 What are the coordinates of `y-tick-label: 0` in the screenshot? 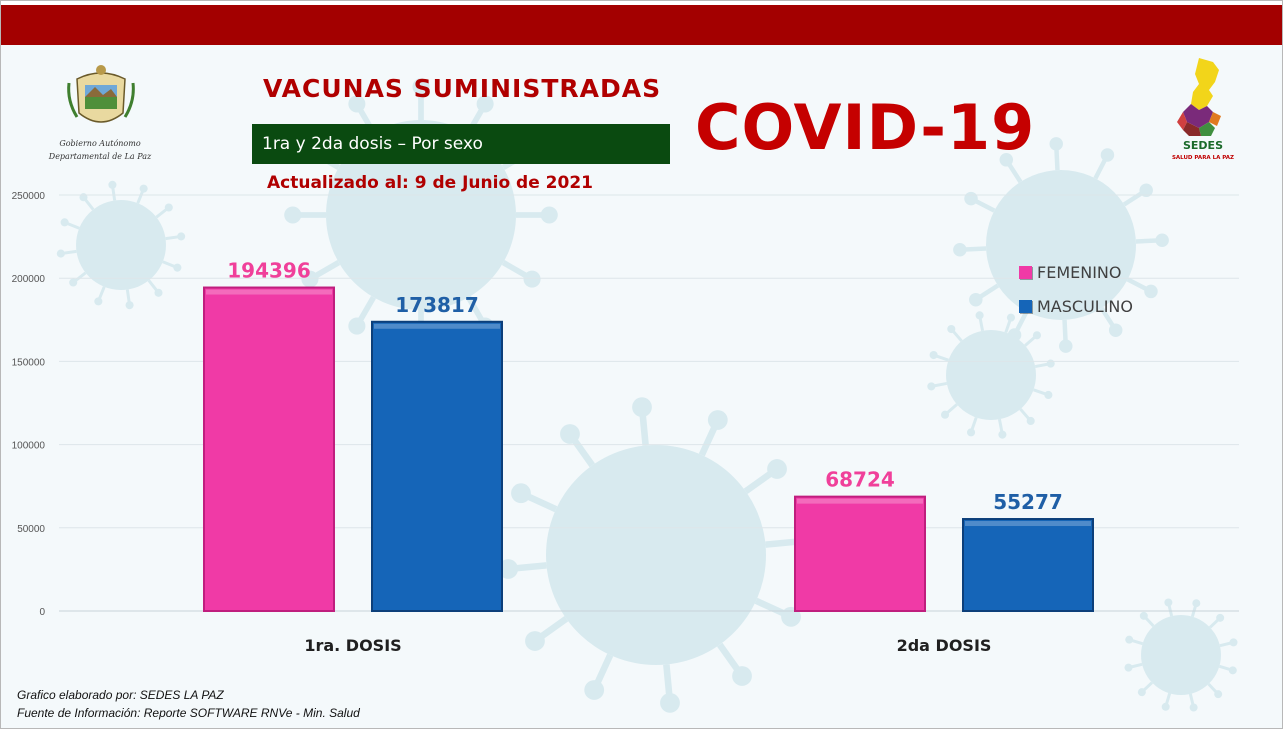 It's located at (42, 612).